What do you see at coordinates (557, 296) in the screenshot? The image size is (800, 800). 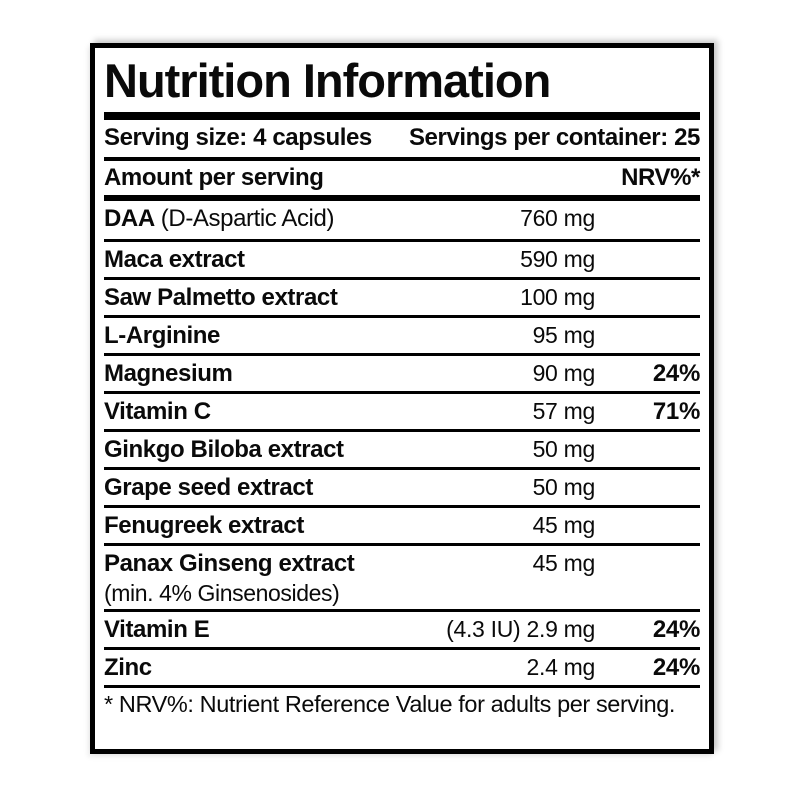 I see `ingredient-amount: 100 mg` at bounding box center [557, 296].